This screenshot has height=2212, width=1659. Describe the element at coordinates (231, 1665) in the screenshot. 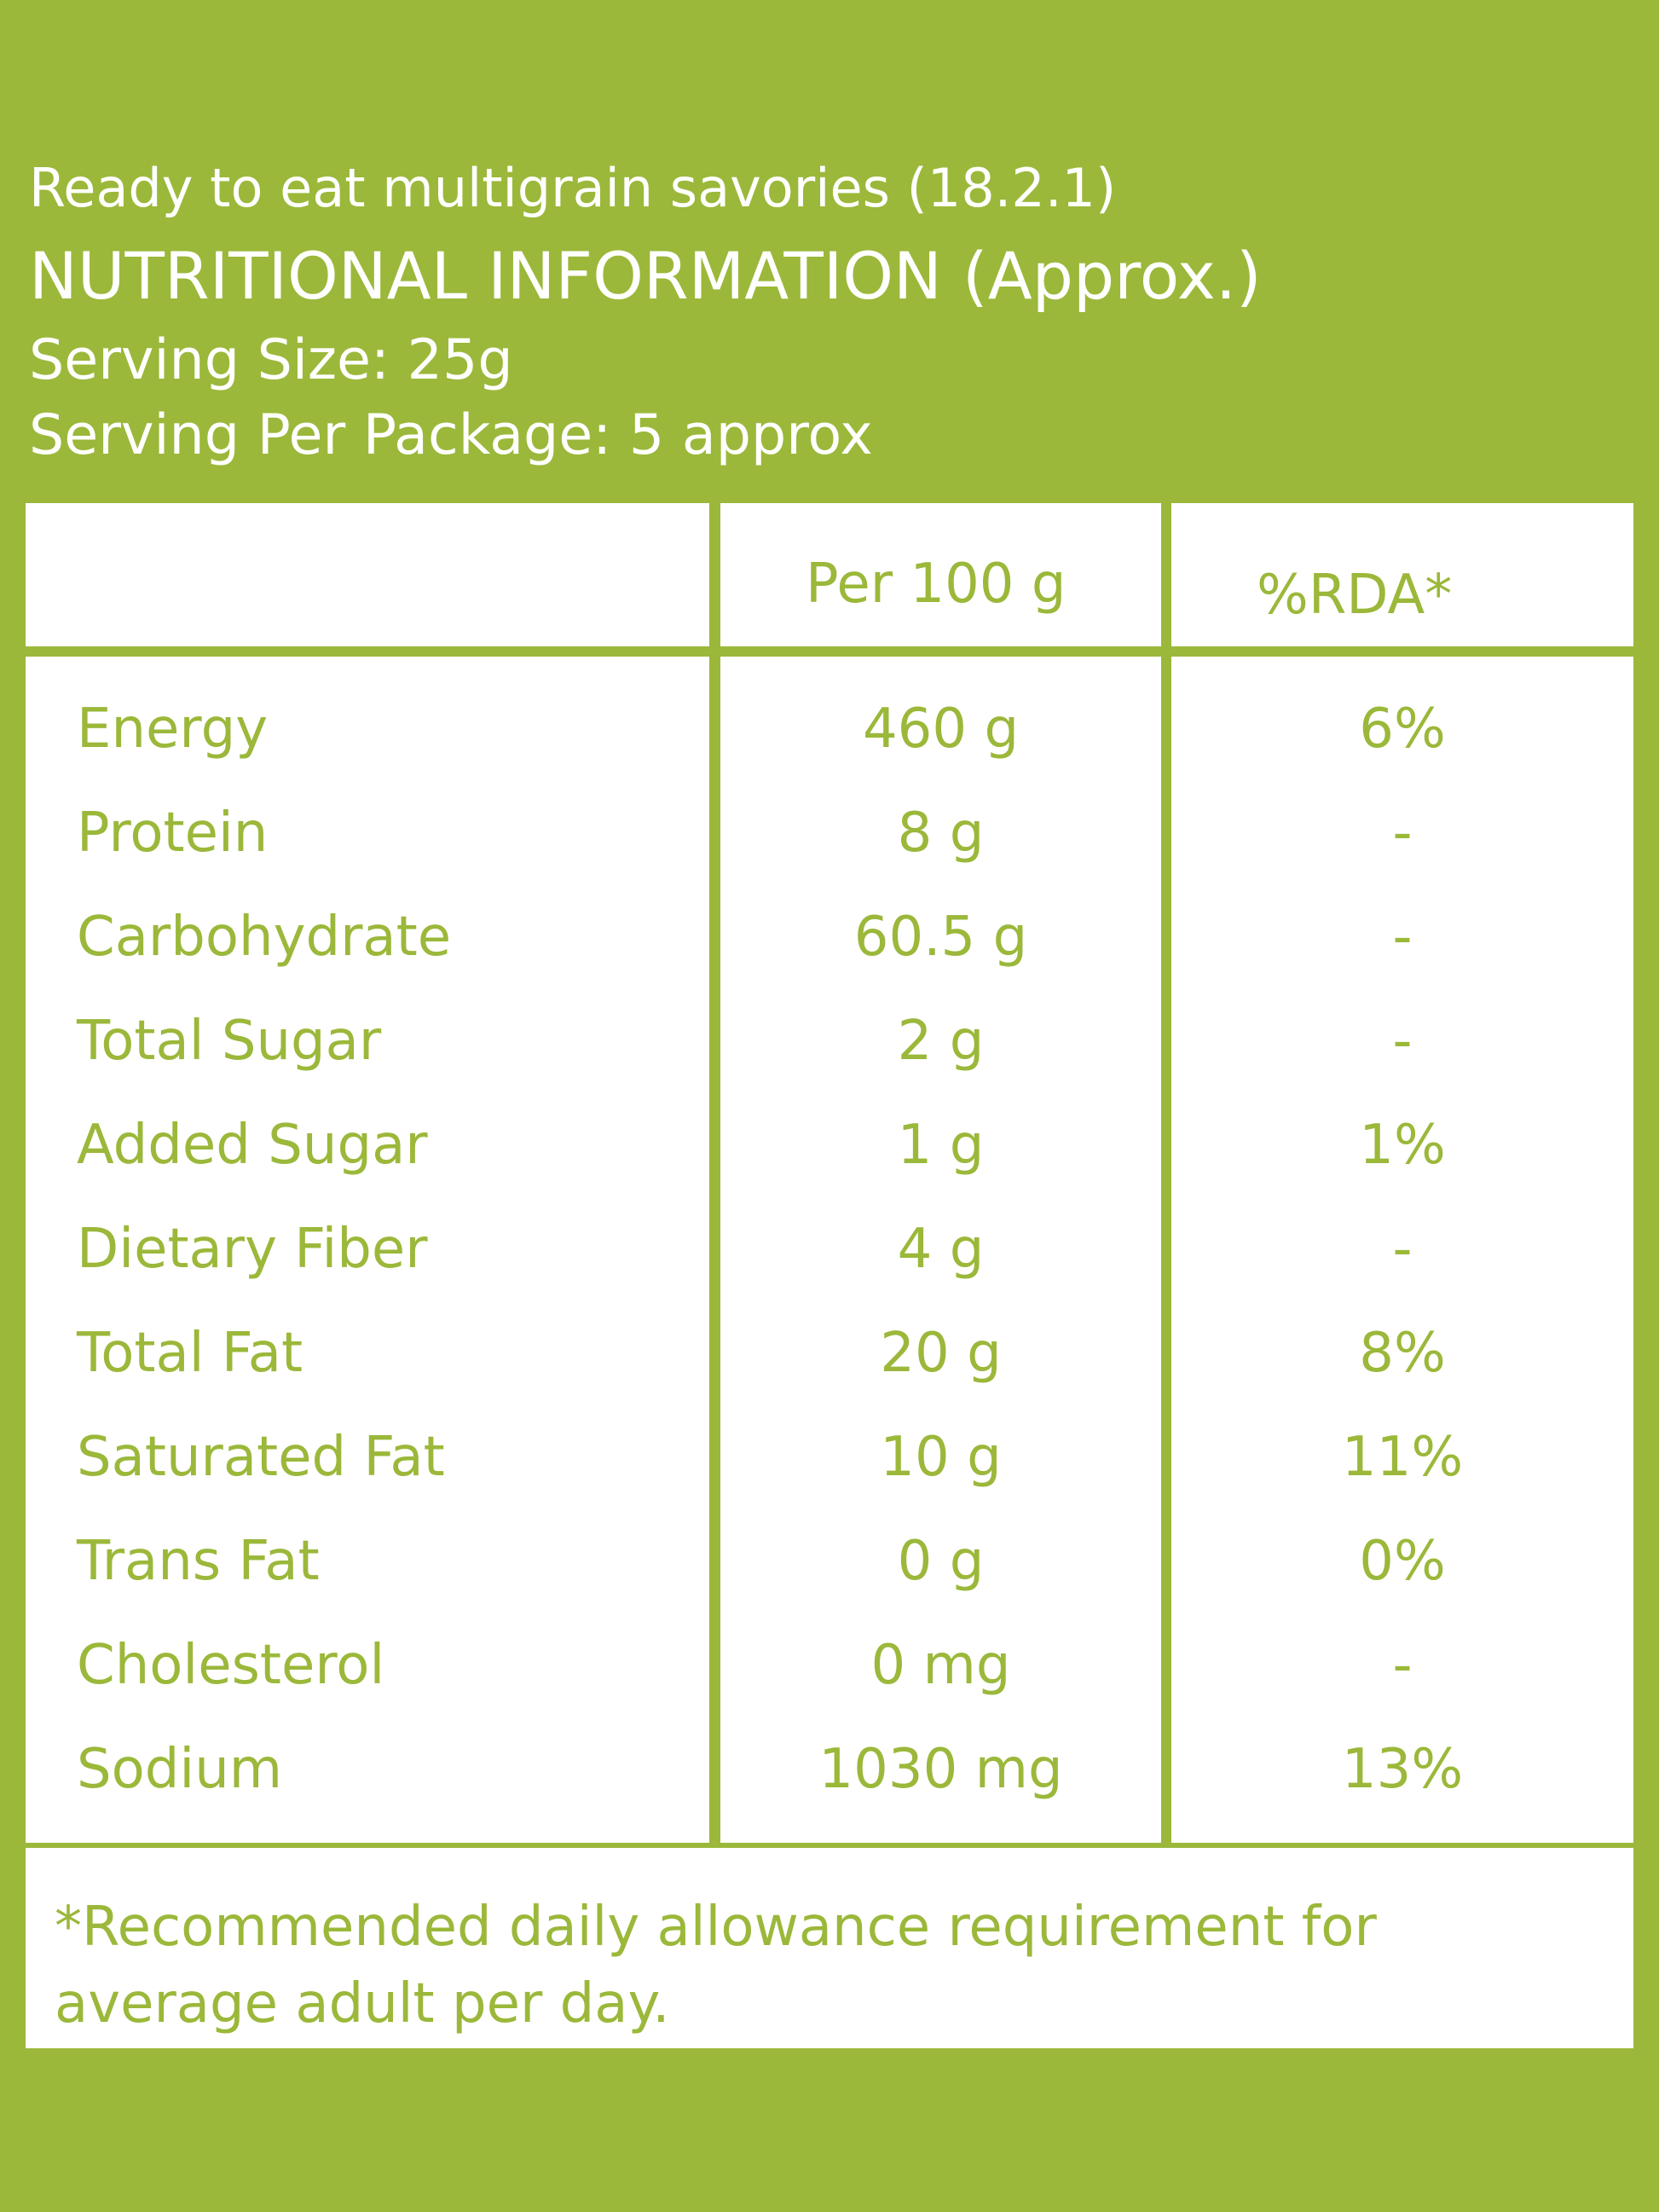

I see `nutrient-name: Cholesterol` at that location.